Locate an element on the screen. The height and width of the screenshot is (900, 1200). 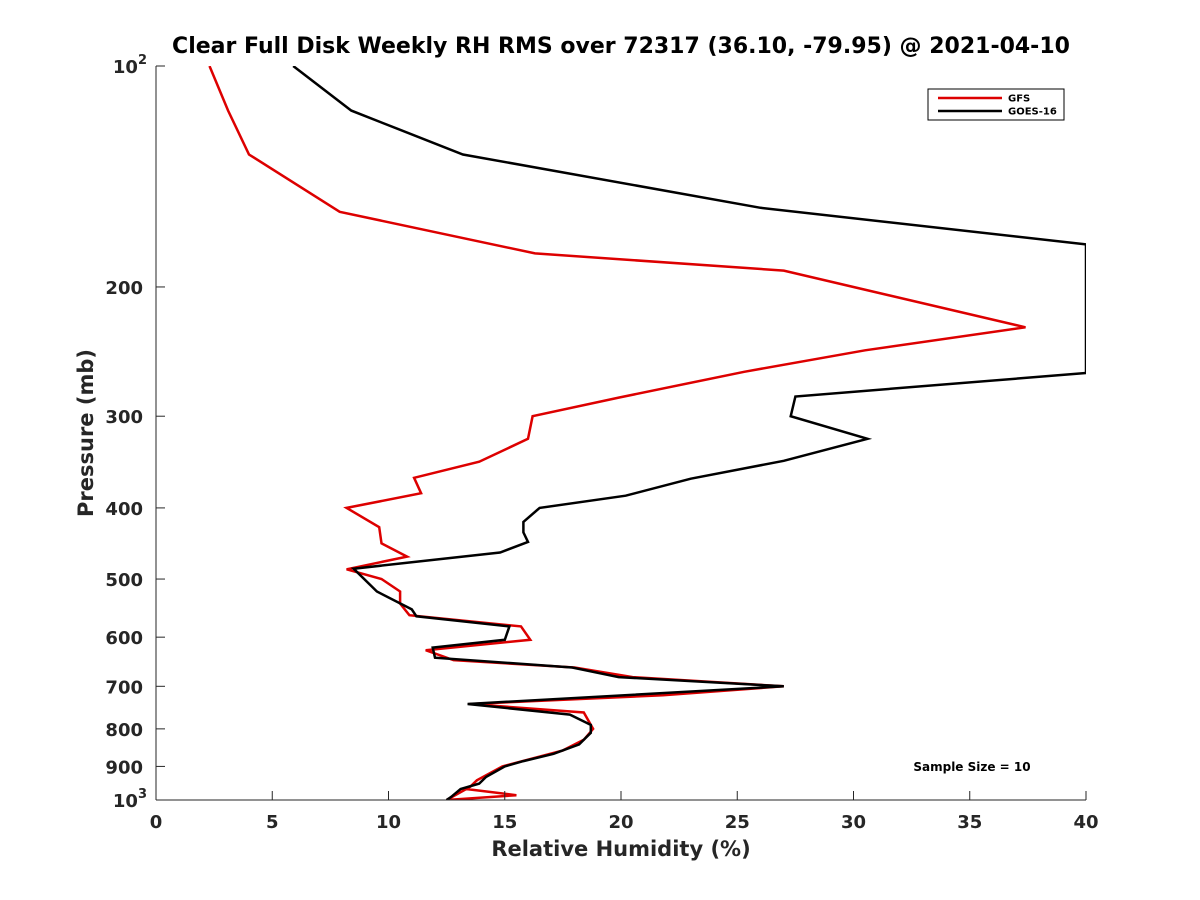
x-tick-label: 35 is located at coordinates (969, 822).